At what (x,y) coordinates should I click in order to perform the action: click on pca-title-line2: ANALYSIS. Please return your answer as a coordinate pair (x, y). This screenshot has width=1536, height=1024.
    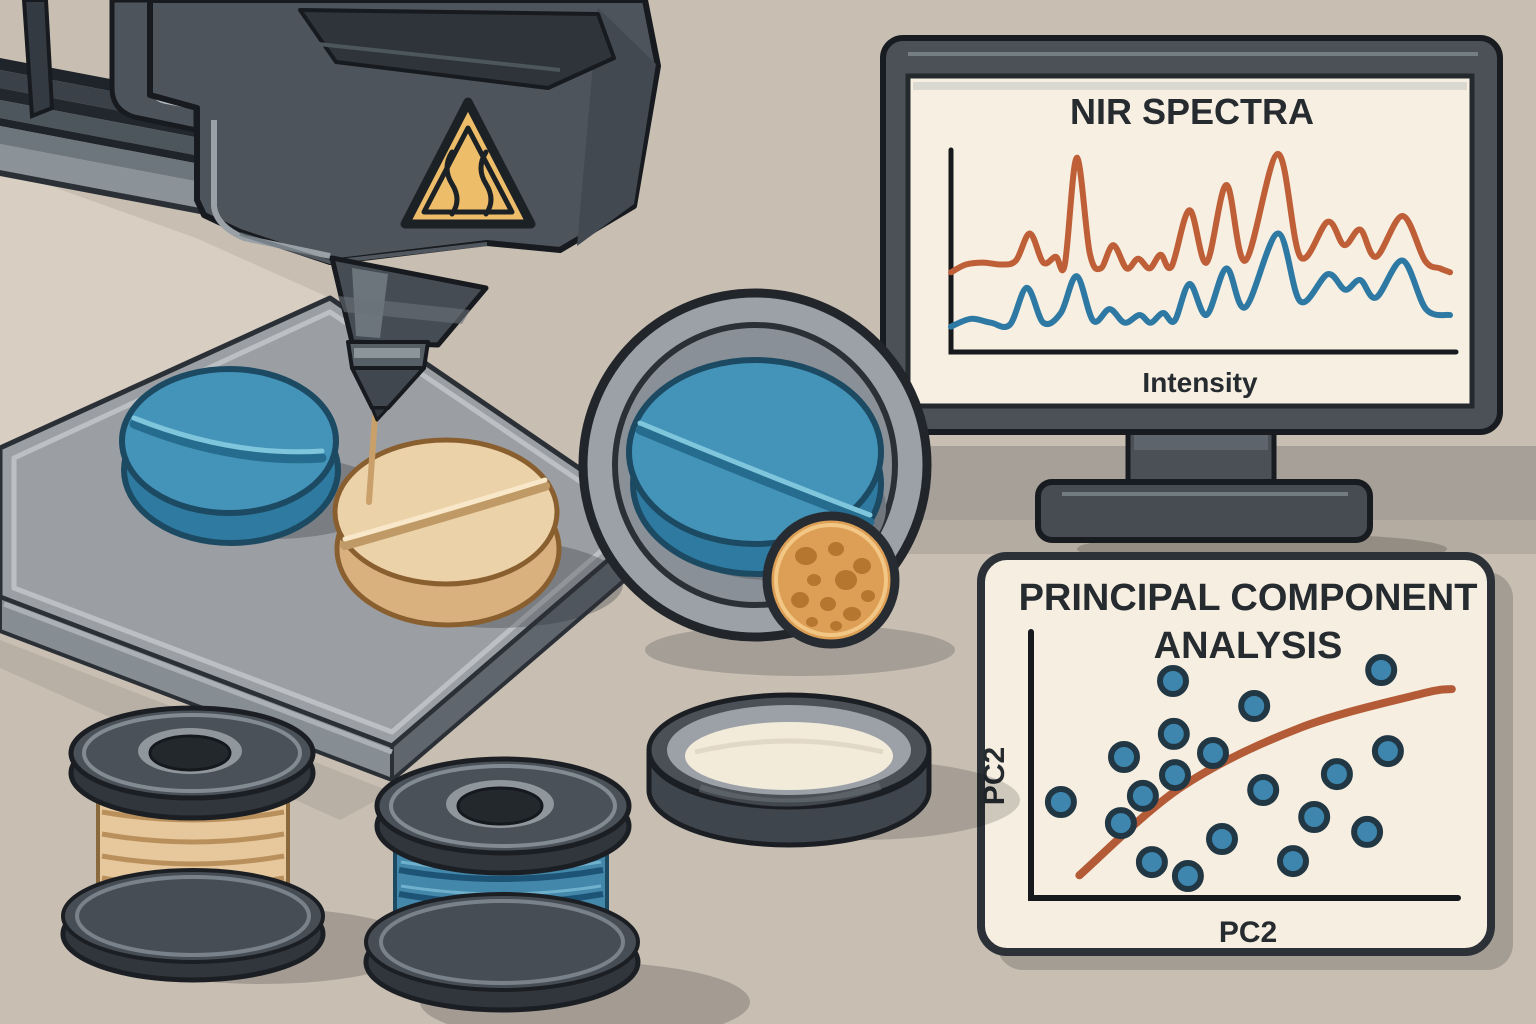
    Looking at the image, I should click on (1248, 646).